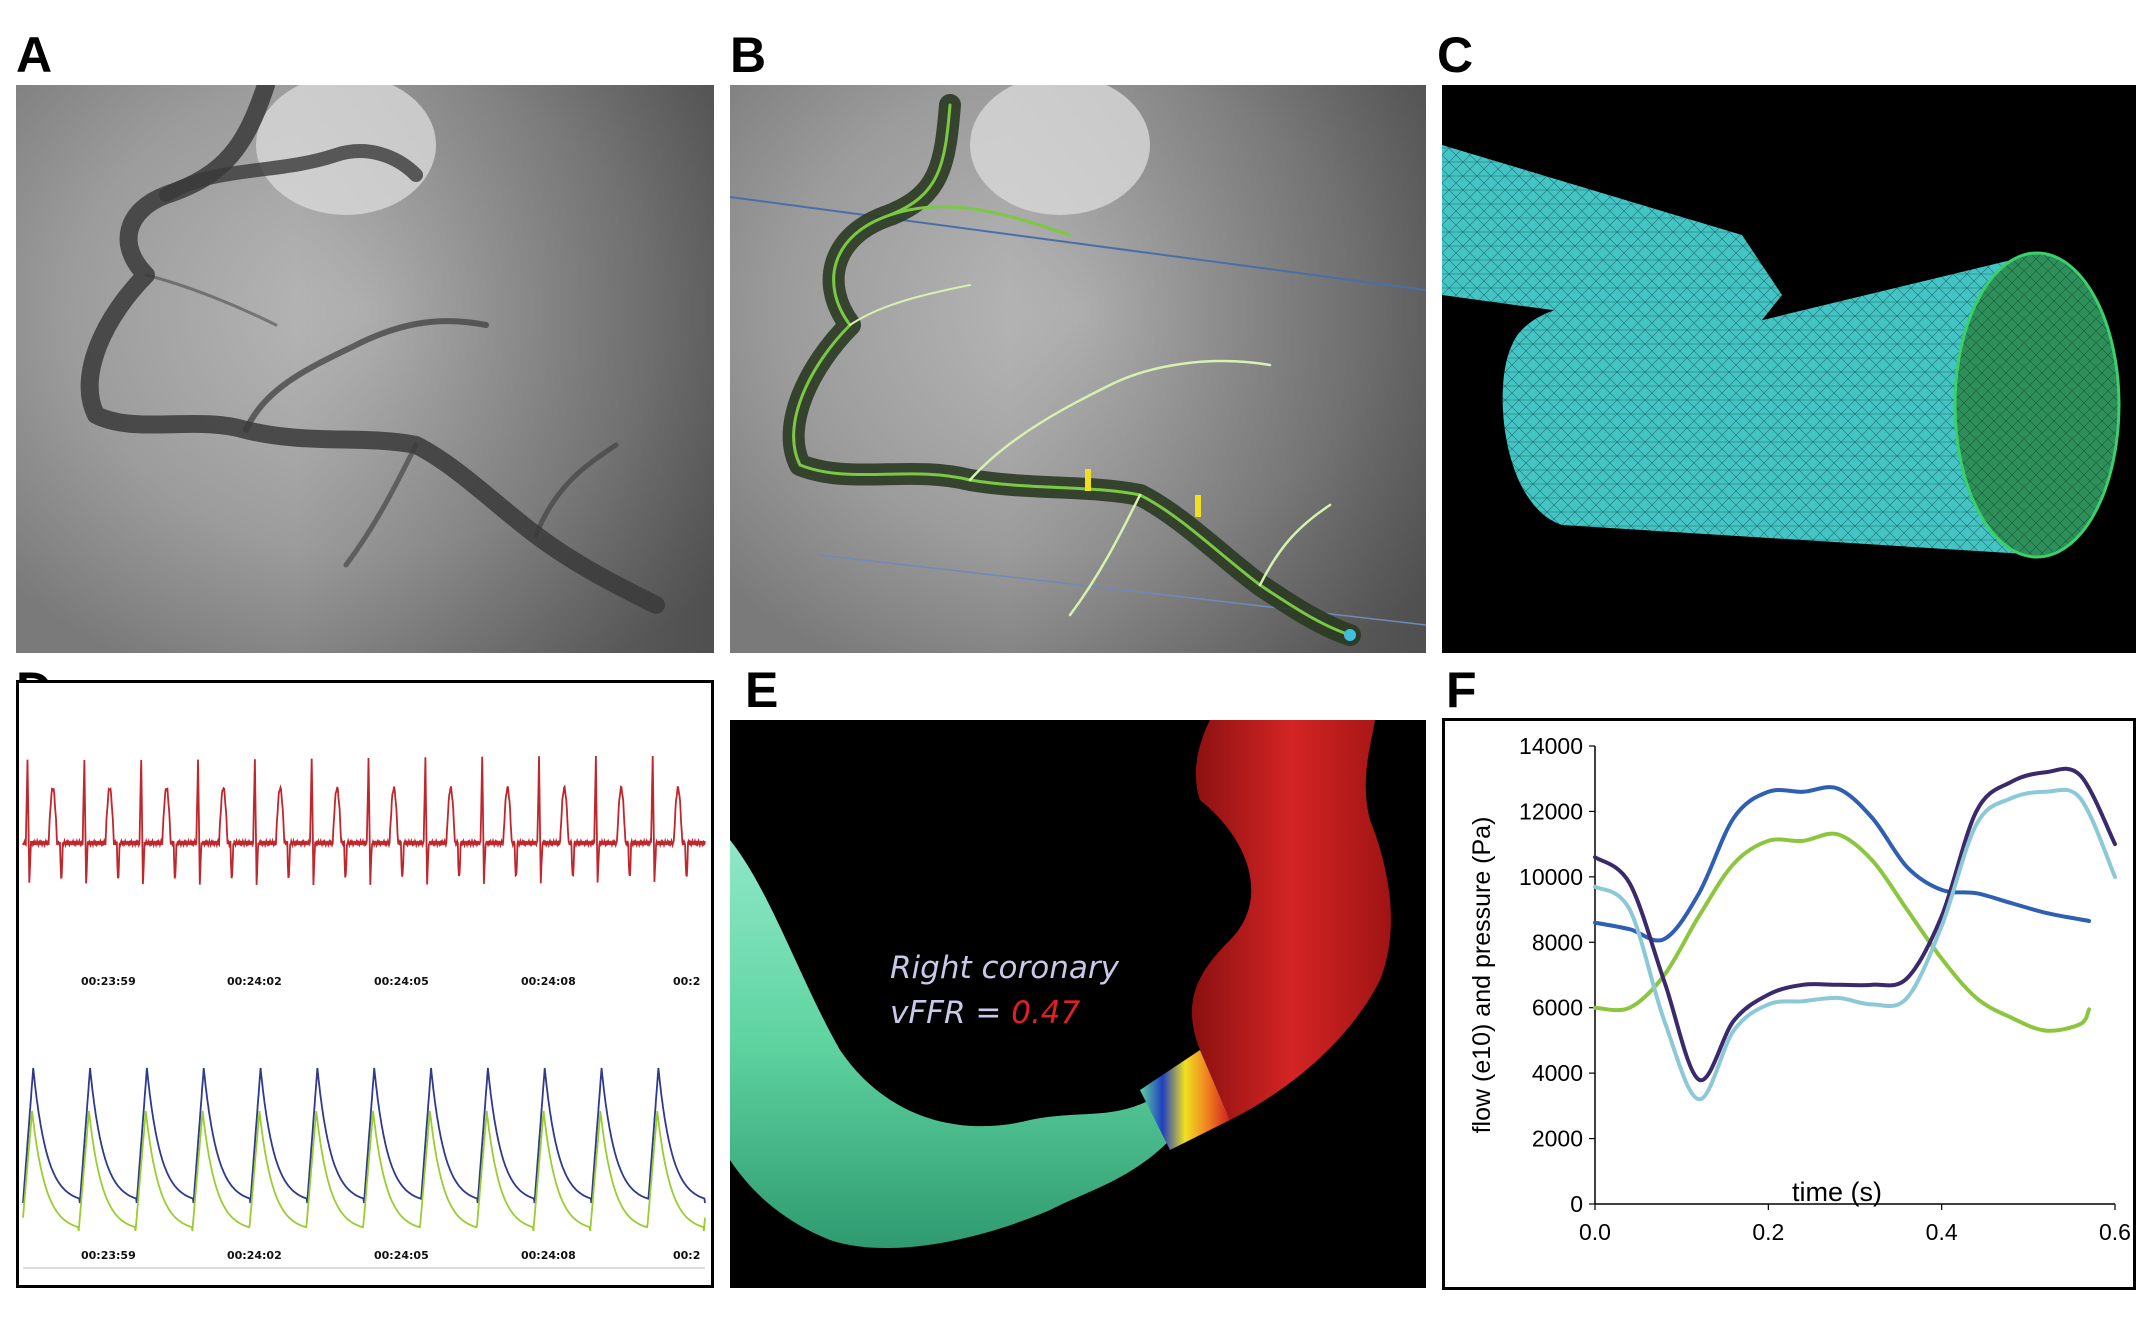 The height and width of the screenshot is (1328, 2154). Describe the element at coordinates (748, 55) in the screenshot. I see `panel-label-b: B` at that location.